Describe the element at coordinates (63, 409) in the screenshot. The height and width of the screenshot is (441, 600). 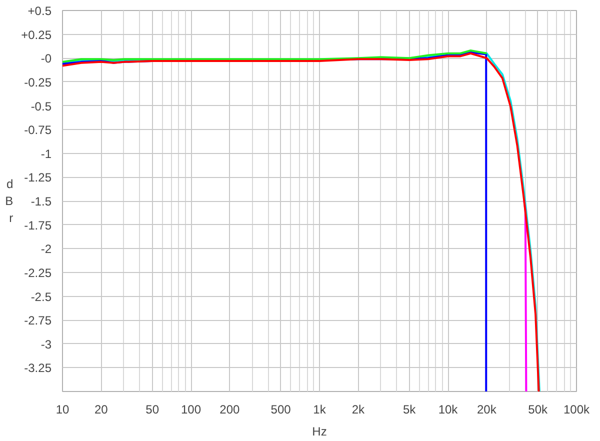
I see `x-tick-label: 10` at that location.